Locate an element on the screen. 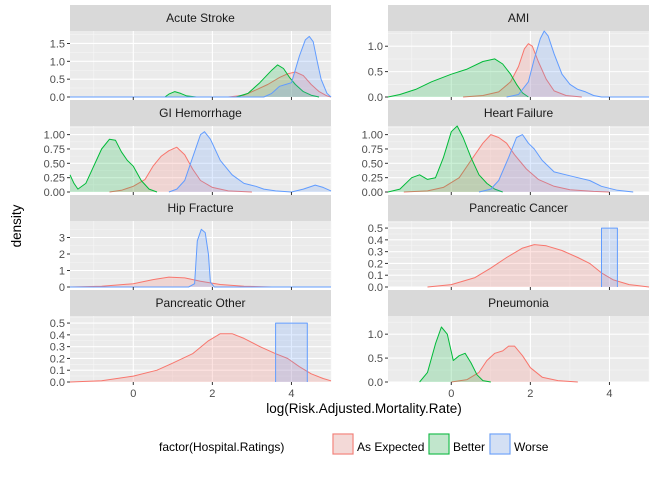 The width and height of the screenshot is (672, 480). y-tick-label: 2 is located at coordinates (62, 255).